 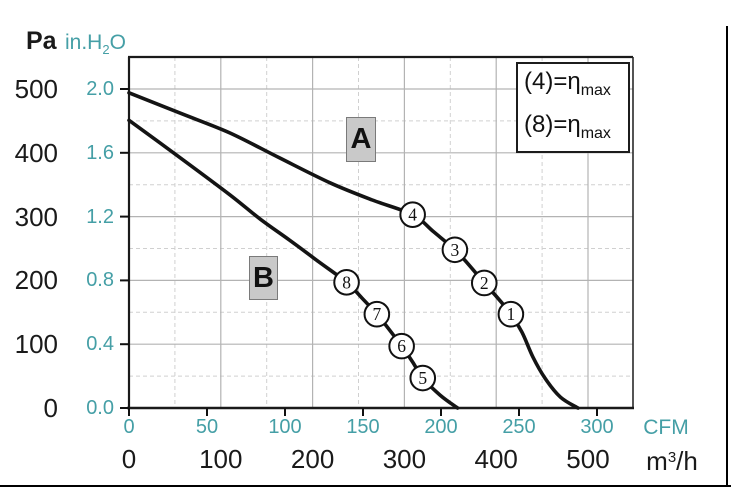 I want to click on page-frame-bottom, so click(x=365, y=486).